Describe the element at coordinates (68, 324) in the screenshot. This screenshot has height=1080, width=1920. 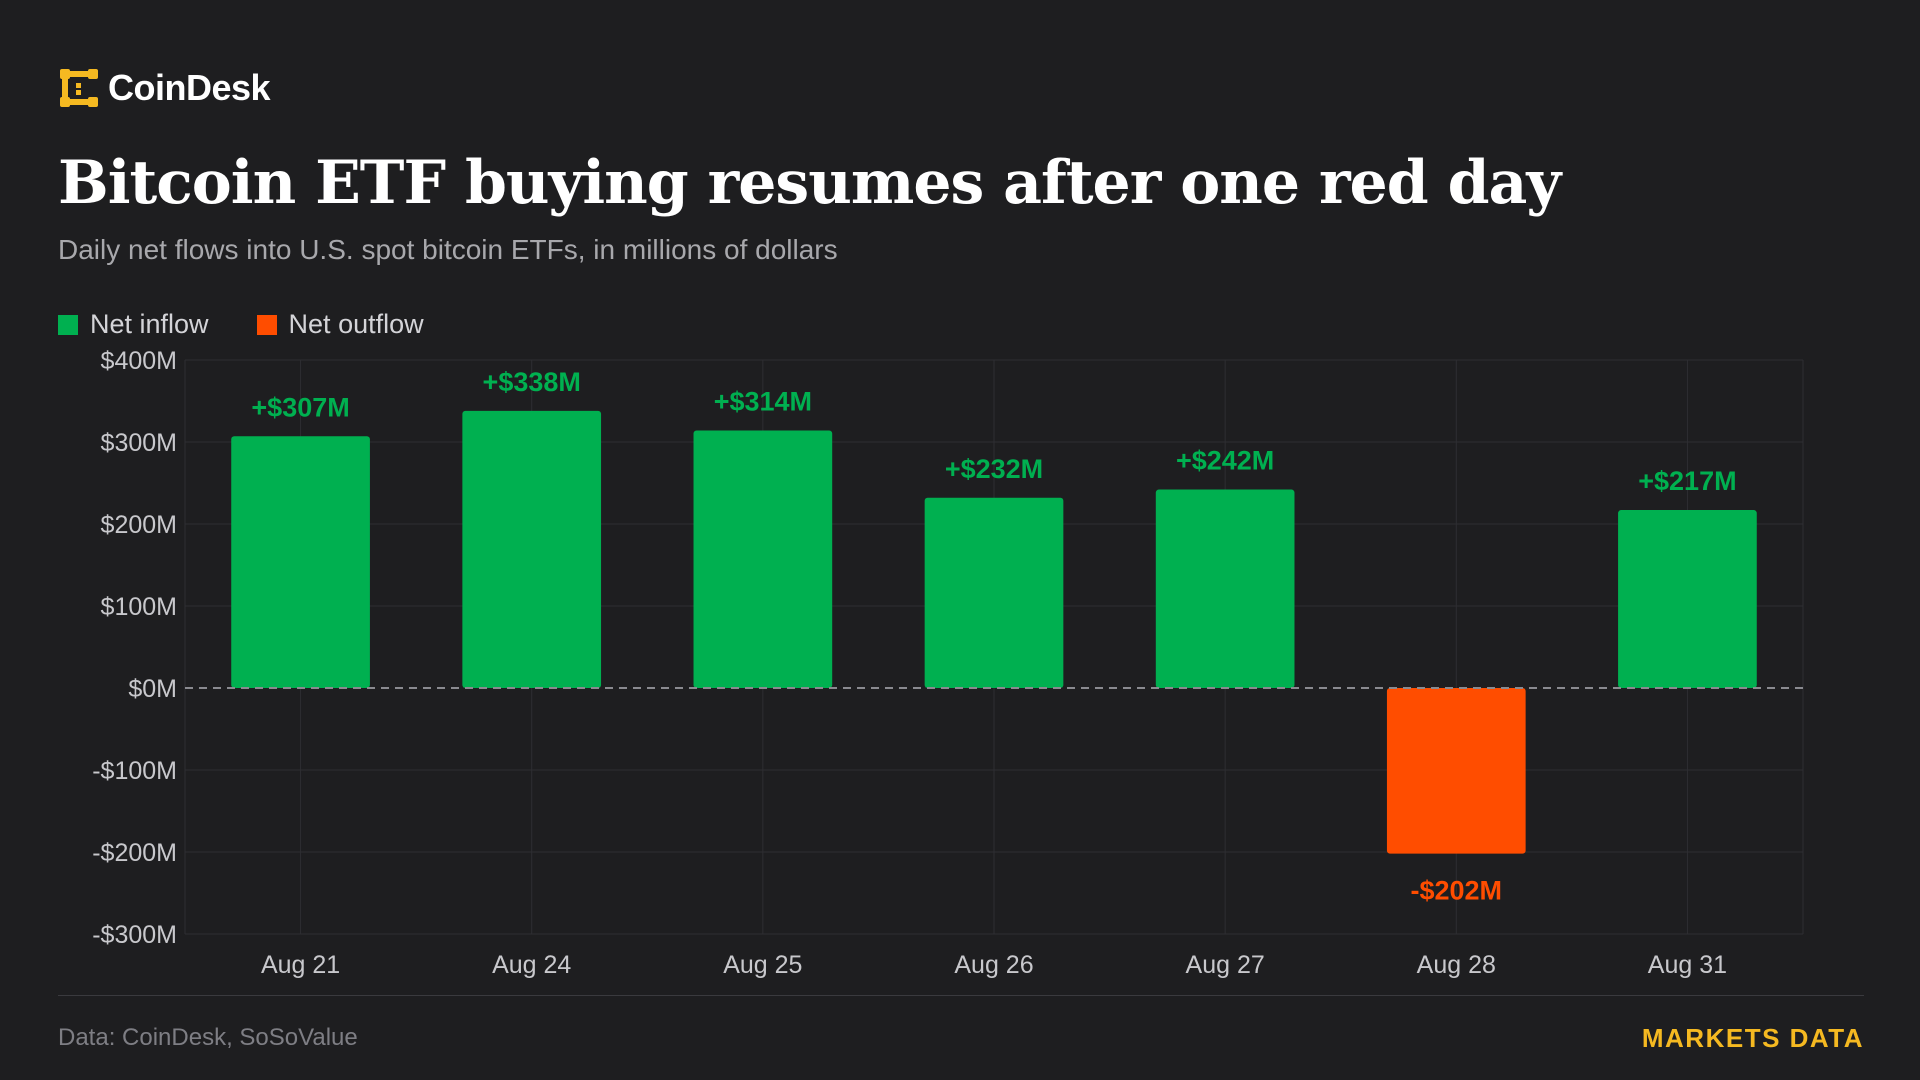
I see `legend-swatch-inflow` at that location.